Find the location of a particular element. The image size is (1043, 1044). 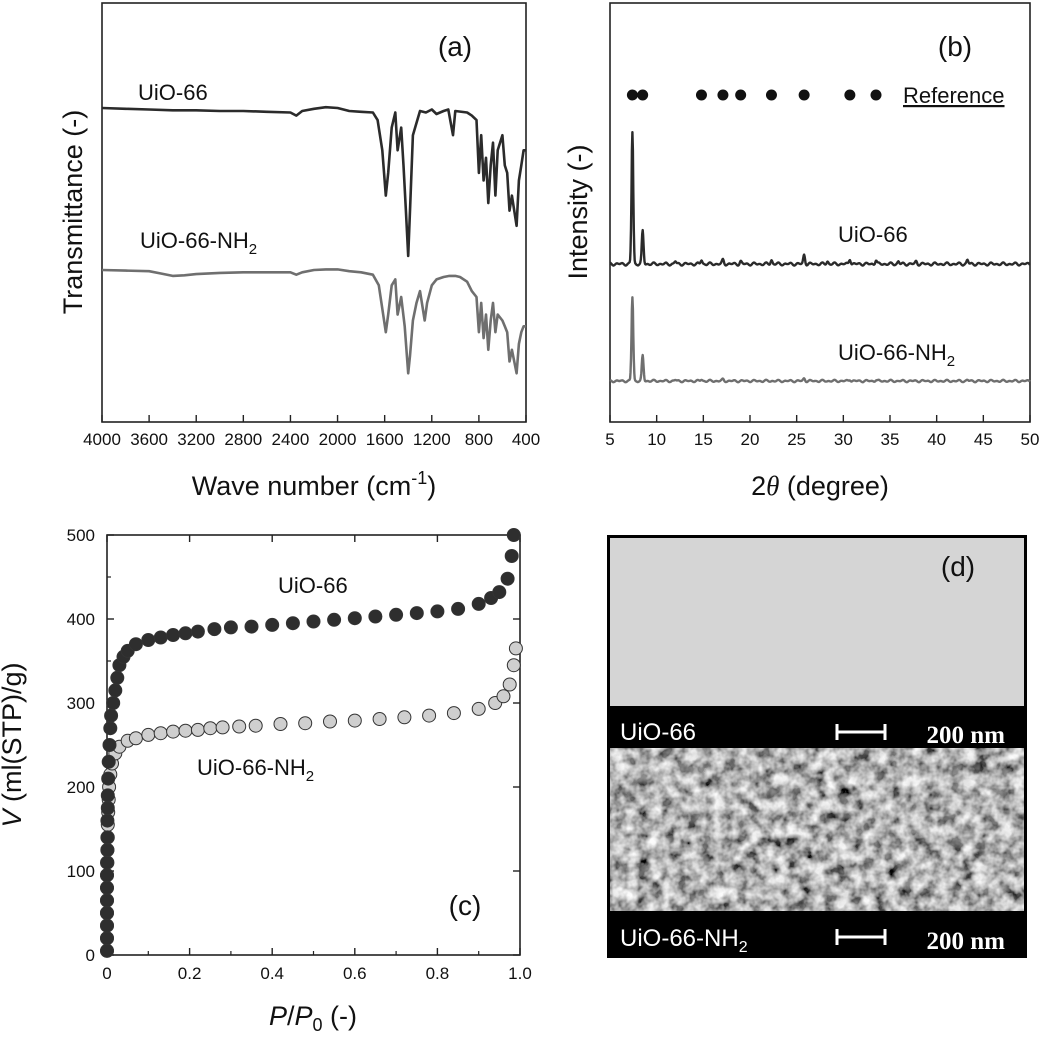

x-axis-label-c: P/P0 (-) is located at coordinates (313, 1018).